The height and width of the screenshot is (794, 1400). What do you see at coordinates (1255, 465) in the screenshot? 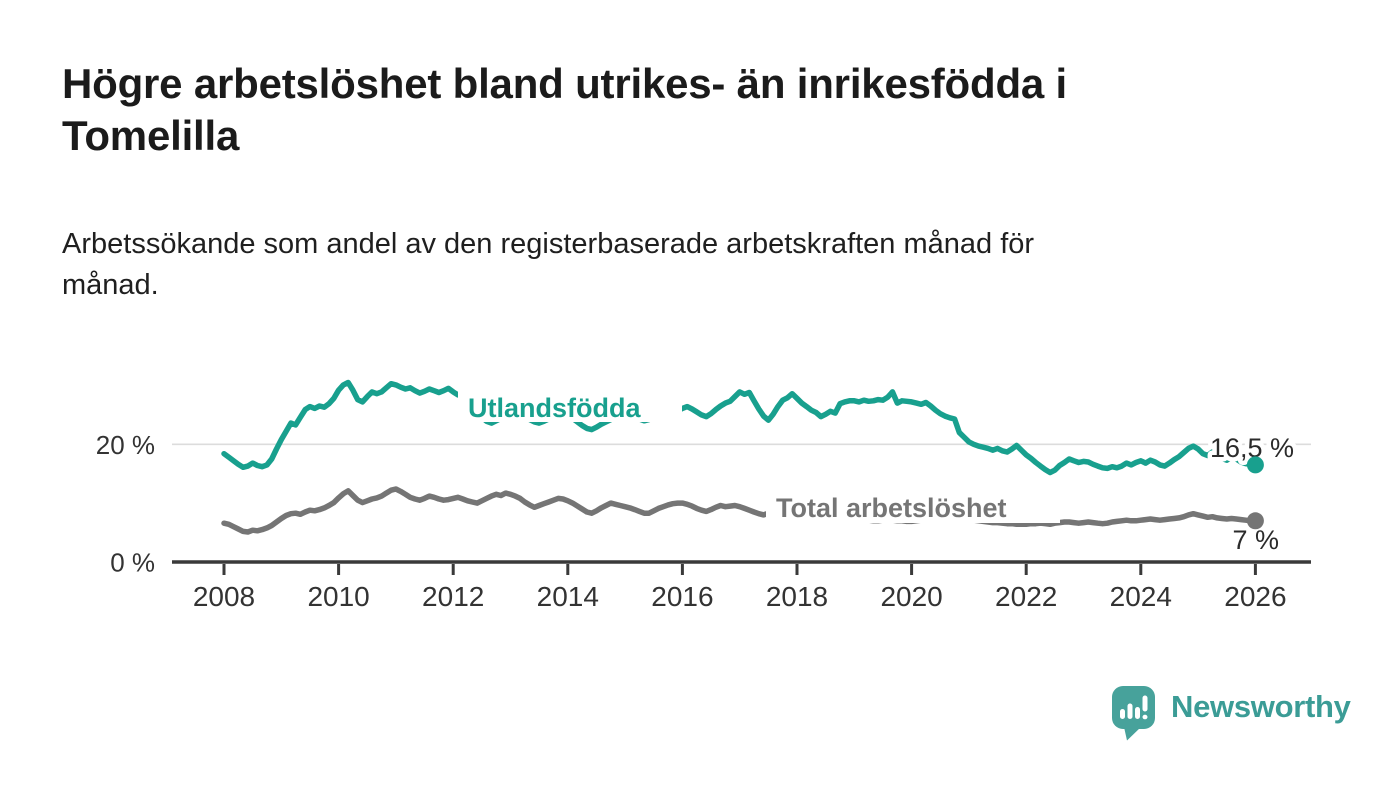
I see `series-end-dot-utlandsfodda` at bounding box center [1255, 465].